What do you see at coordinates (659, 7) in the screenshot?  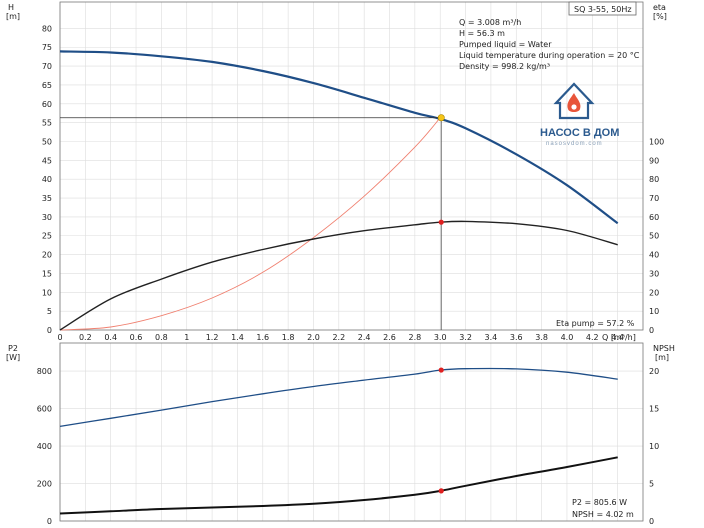 I see `y-right-axis-label: eta` at bounding box center [659, 7].